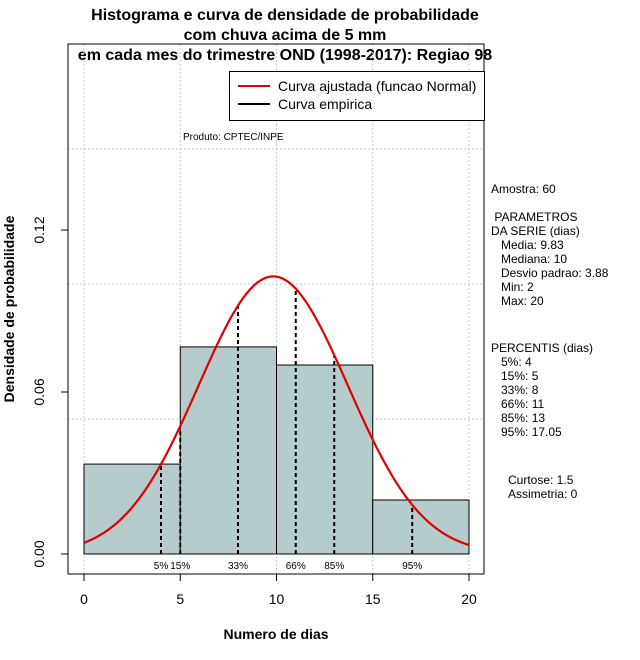 The width and height of the screenshot is (640, 660). What do you see at coordinates (543, 494) in the screenshot?
I see `assimetria-text: Assimetria: 0` at bounding box center [543, 494].